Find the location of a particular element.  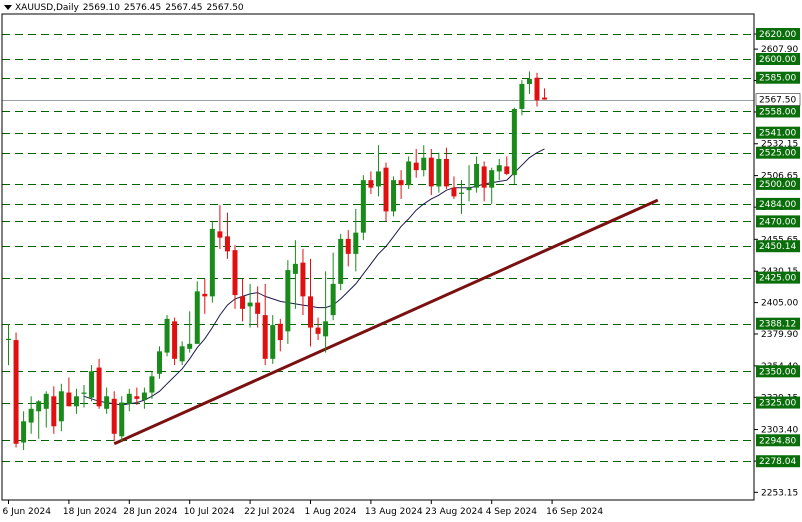

level-label-text: 2350.00 is located at coordinates (777, 372).